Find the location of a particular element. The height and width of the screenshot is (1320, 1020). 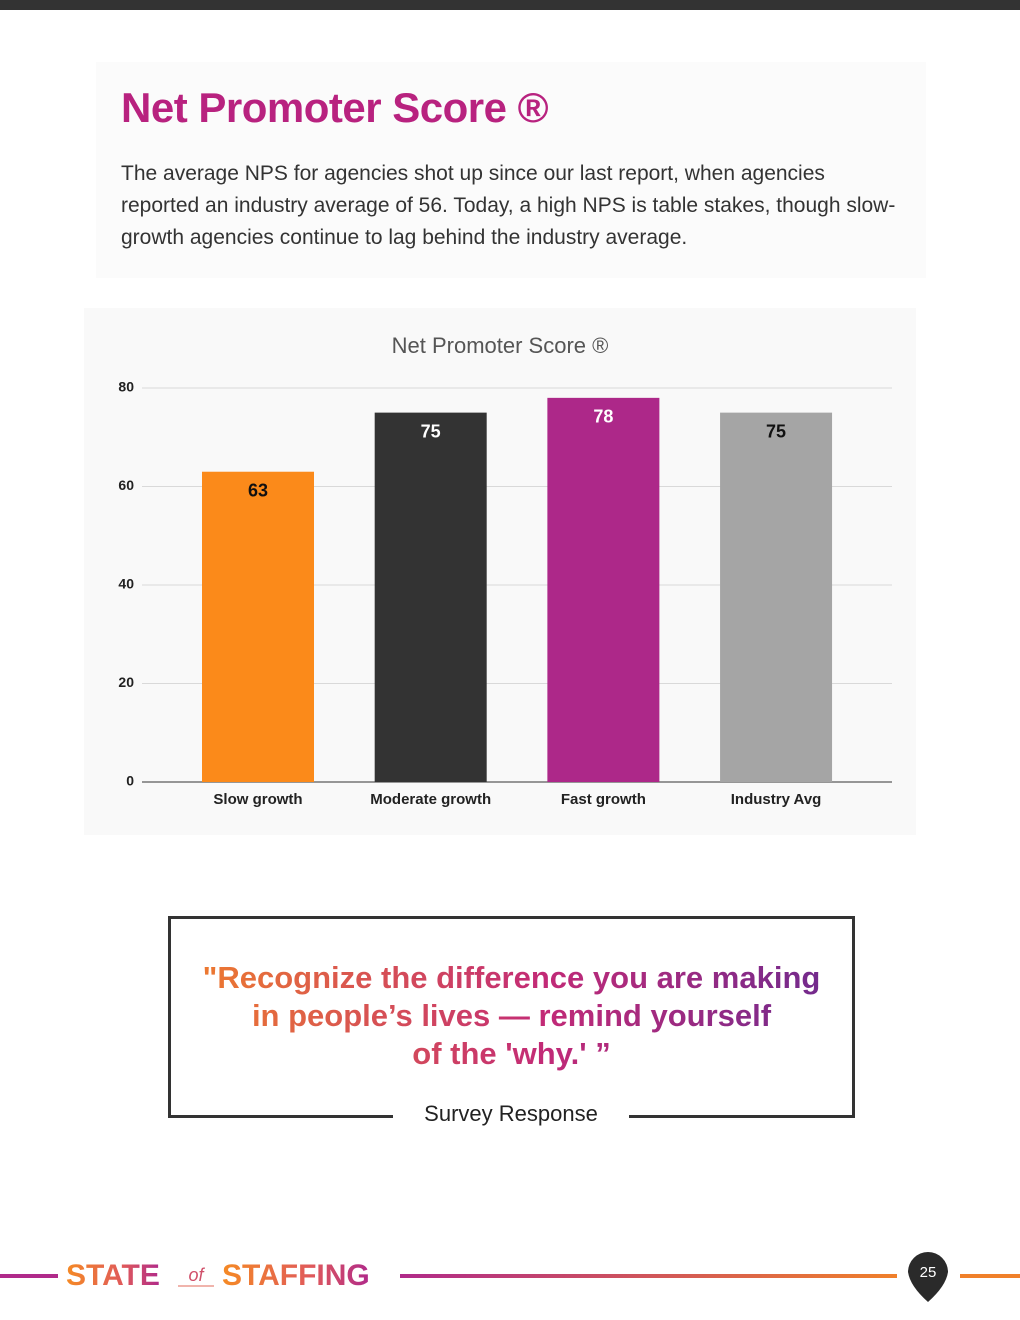

data-label: 63 is located at coordinates (258, 490).